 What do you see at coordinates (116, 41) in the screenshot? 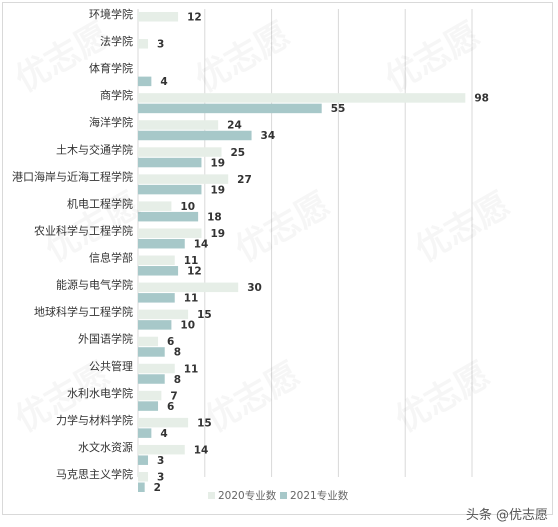
I see `category-label: 法学院` at bounding box center [116, 41].